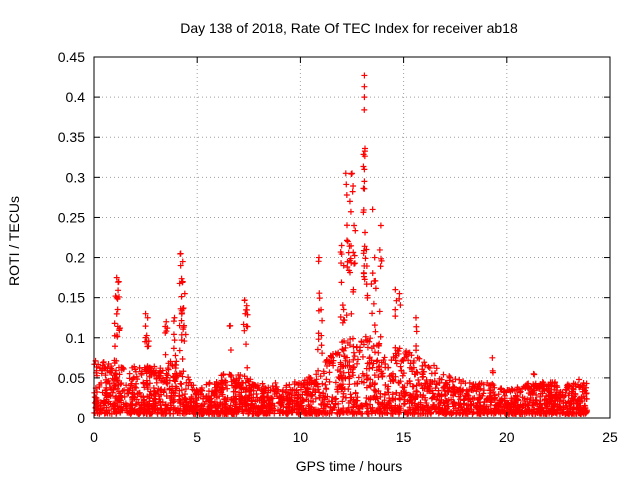 The height and width of the screenshot is (485, 640). Describe the element at coordinates (76, 258) in the screenshot. I see `y-tick-label: 0.2` at that location.